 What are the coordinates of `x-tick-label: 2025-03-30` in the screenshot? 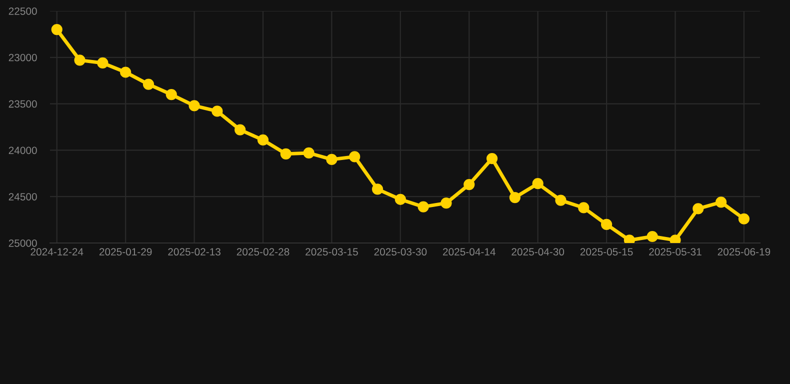 It's located at (400, 252).